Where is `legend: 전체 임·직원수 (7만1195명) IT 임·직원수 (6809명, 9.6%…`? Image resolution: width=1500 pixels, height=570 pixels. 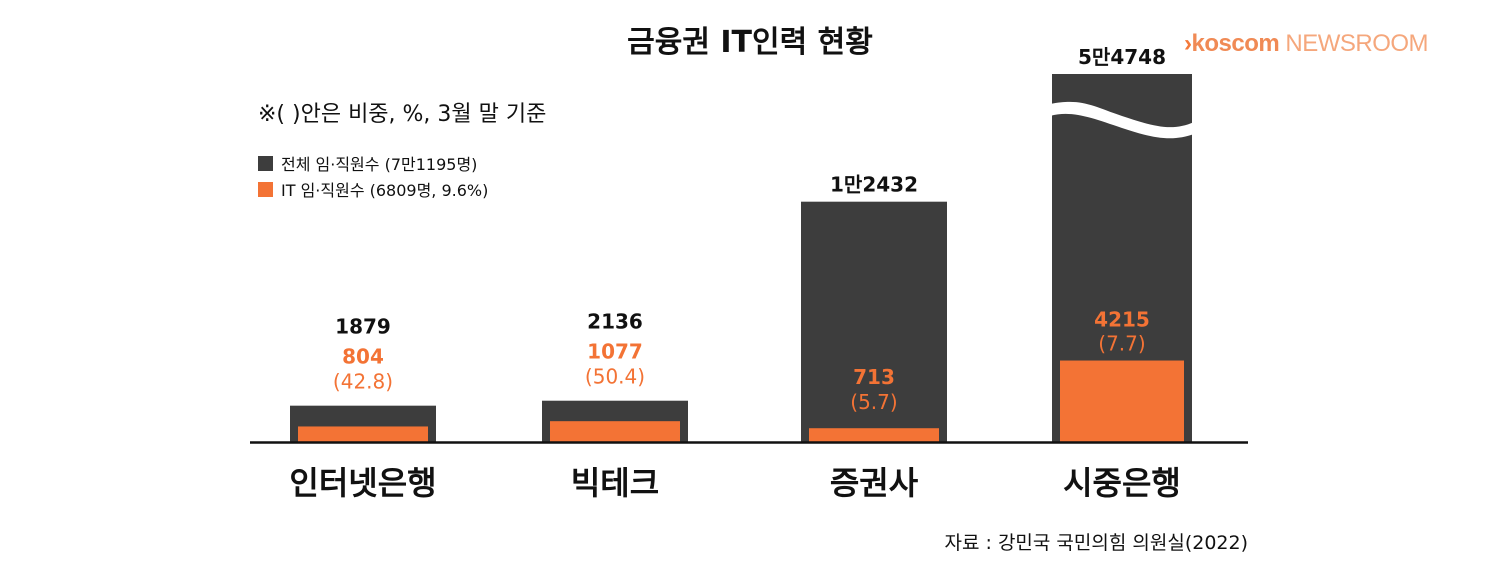
legend: 전체 임·직원수 (7만1195명) IT 임·직원수 (6809명, 9.6%… is located at coordinates (373, 176).